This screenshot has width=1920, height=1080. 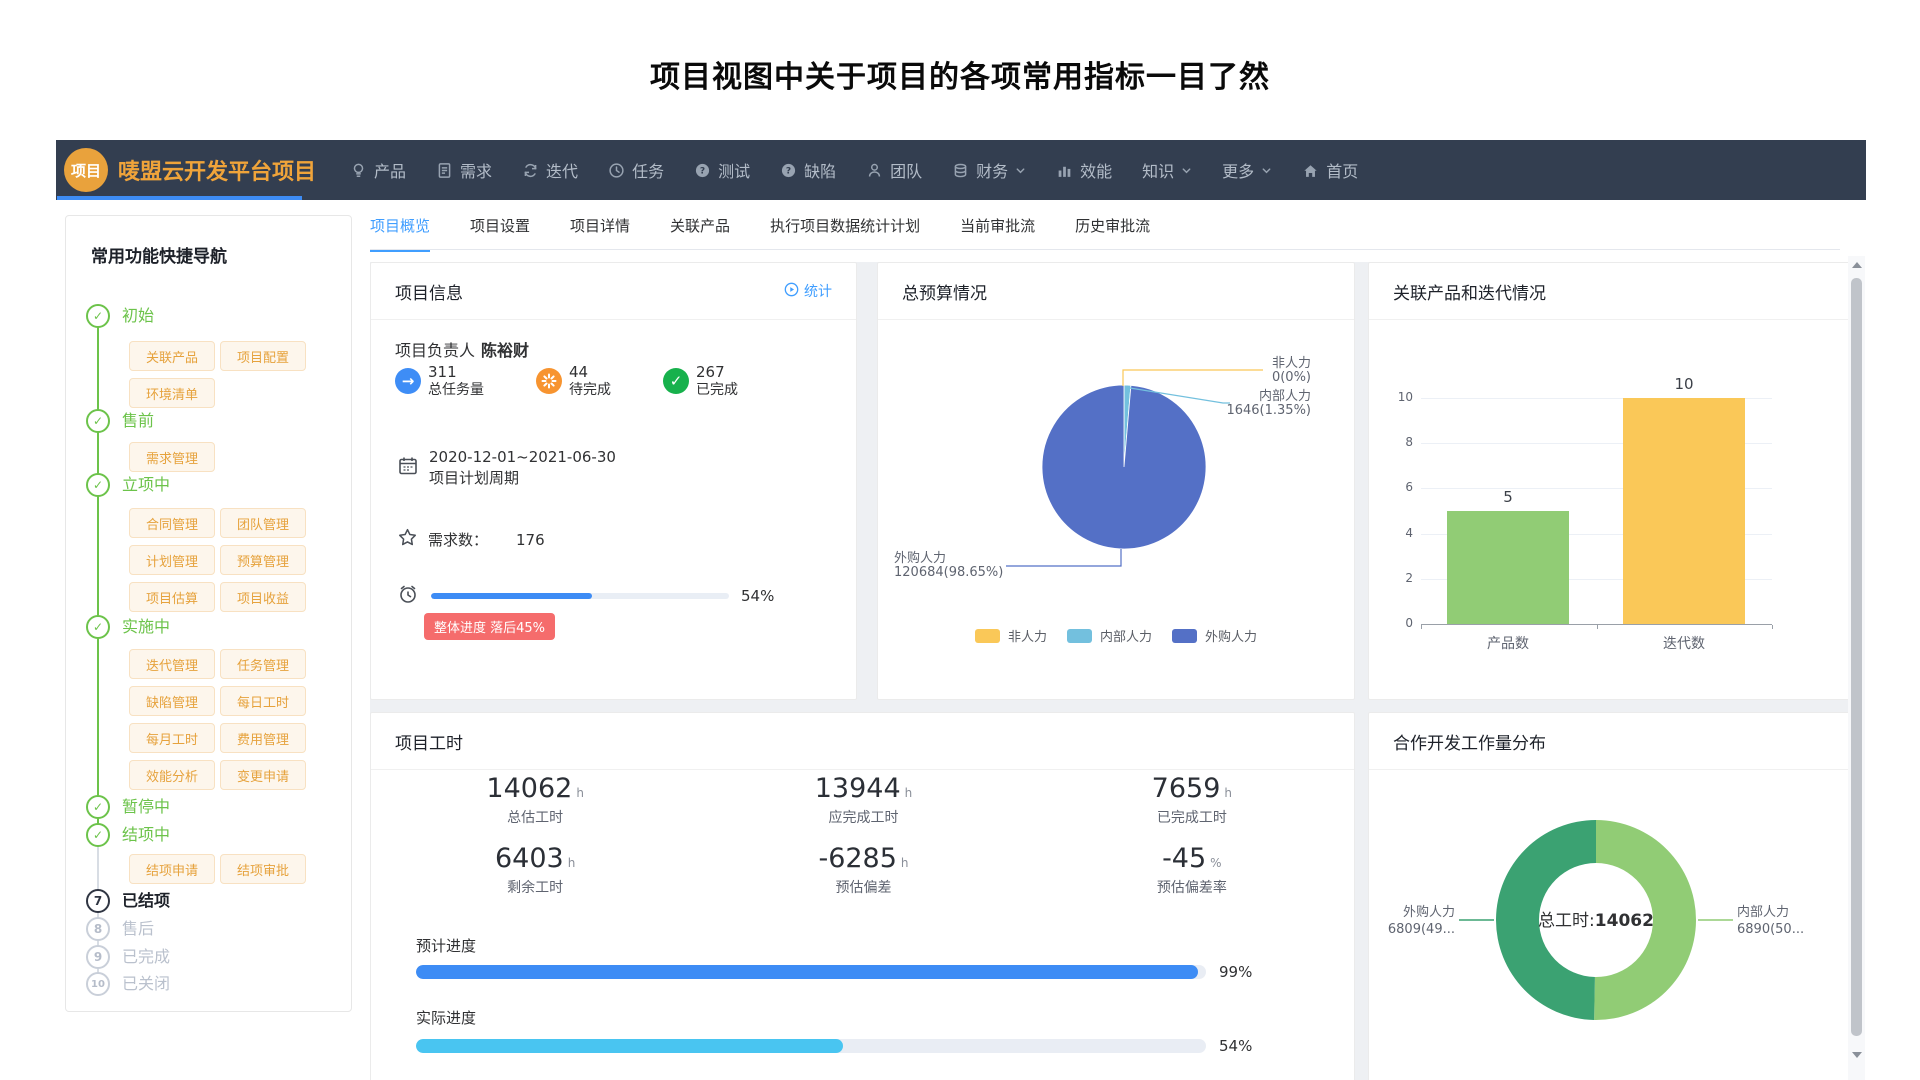 I want to click on step-circle-closed: 7, so click(x=98, y=901).